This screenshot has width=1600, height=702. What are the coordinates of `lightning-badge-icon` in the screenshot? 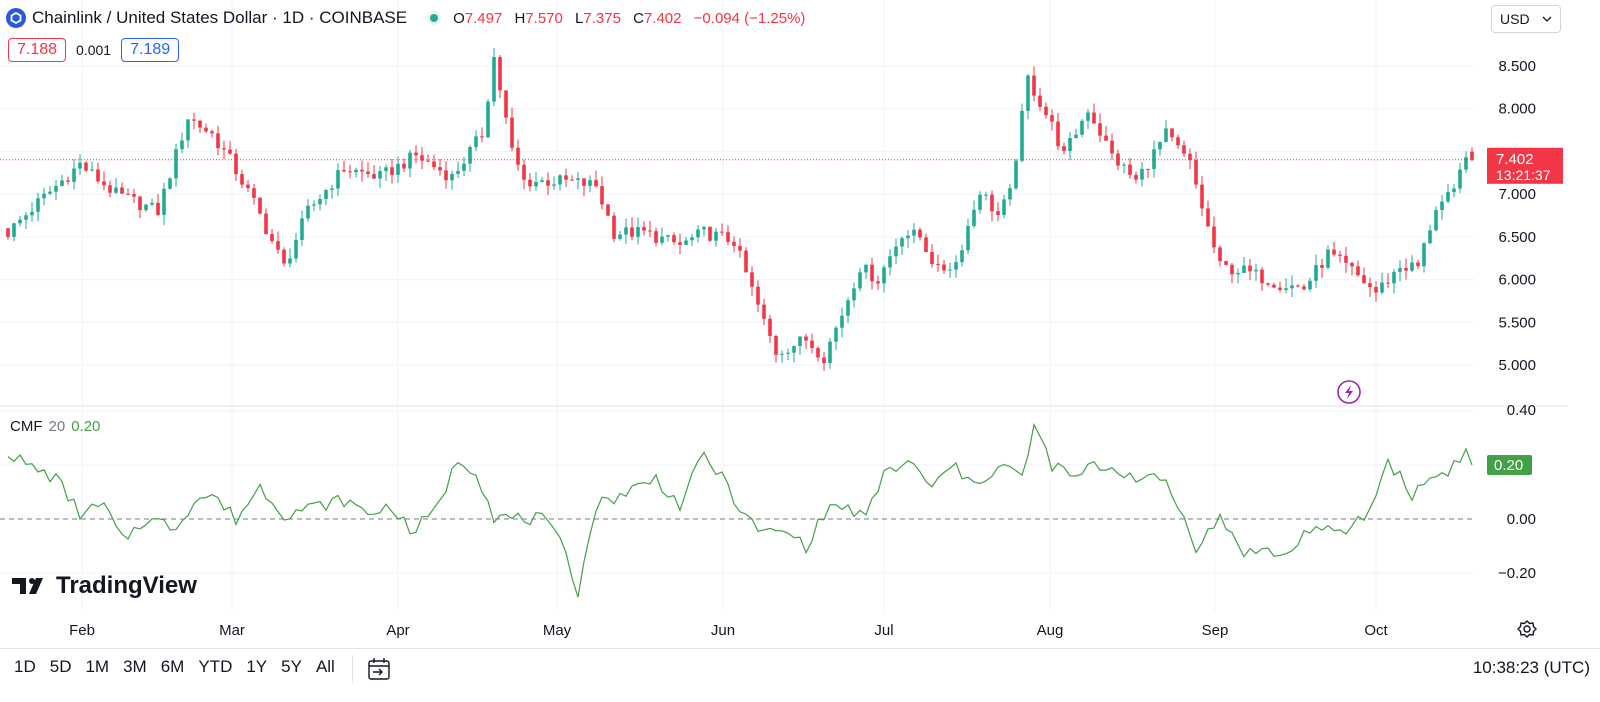 It's located at (1349, 392).